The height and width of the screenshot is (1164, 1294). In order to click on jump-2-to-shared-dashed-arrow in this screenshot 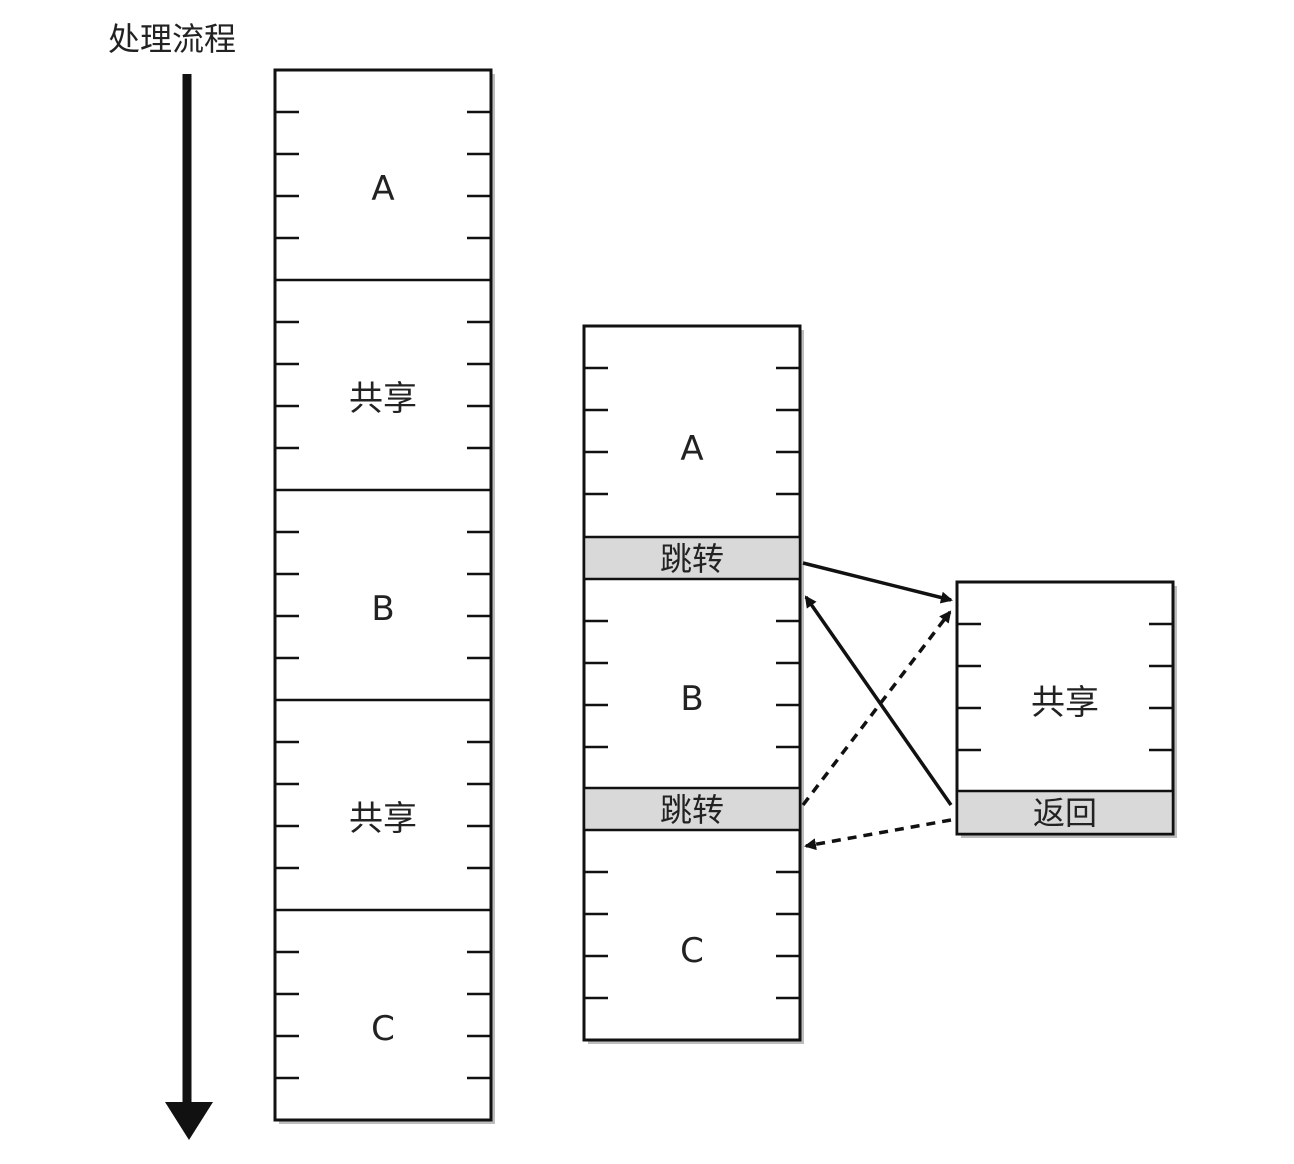, I will do `click(876, 708)`.